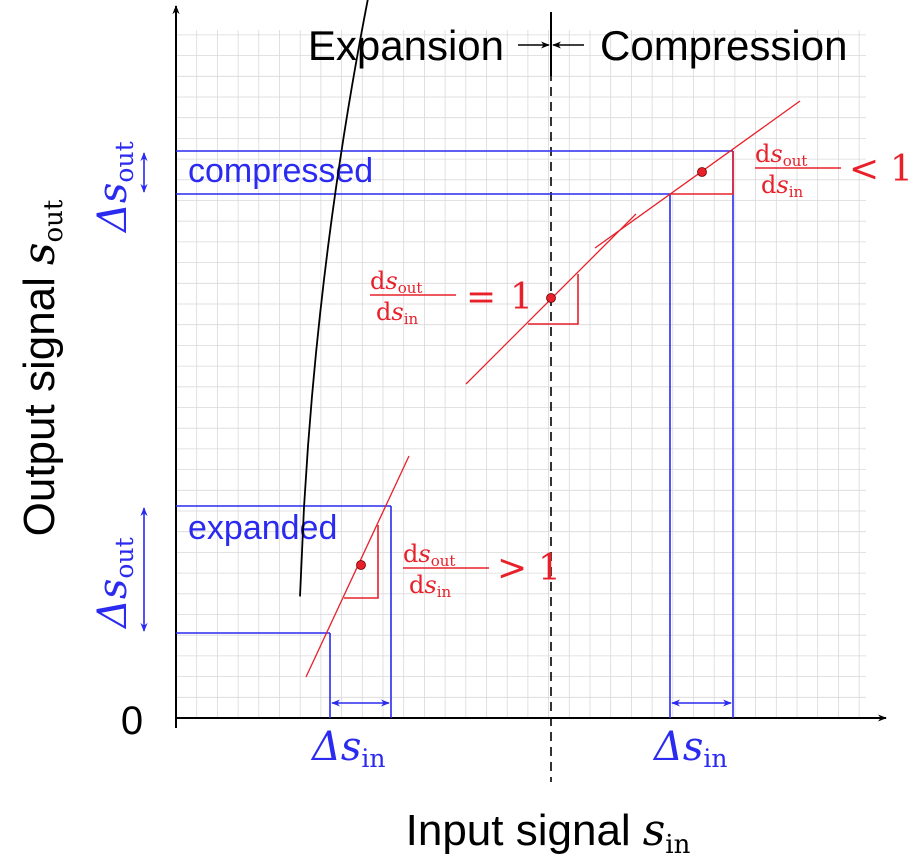 Image resolution: width=920 pixels, height=868 pixels. What do you see at coordinates (114, 187) in the screenshot?
I see `delta-sout-top-label: Δsout` at bounding box center [114, 187].